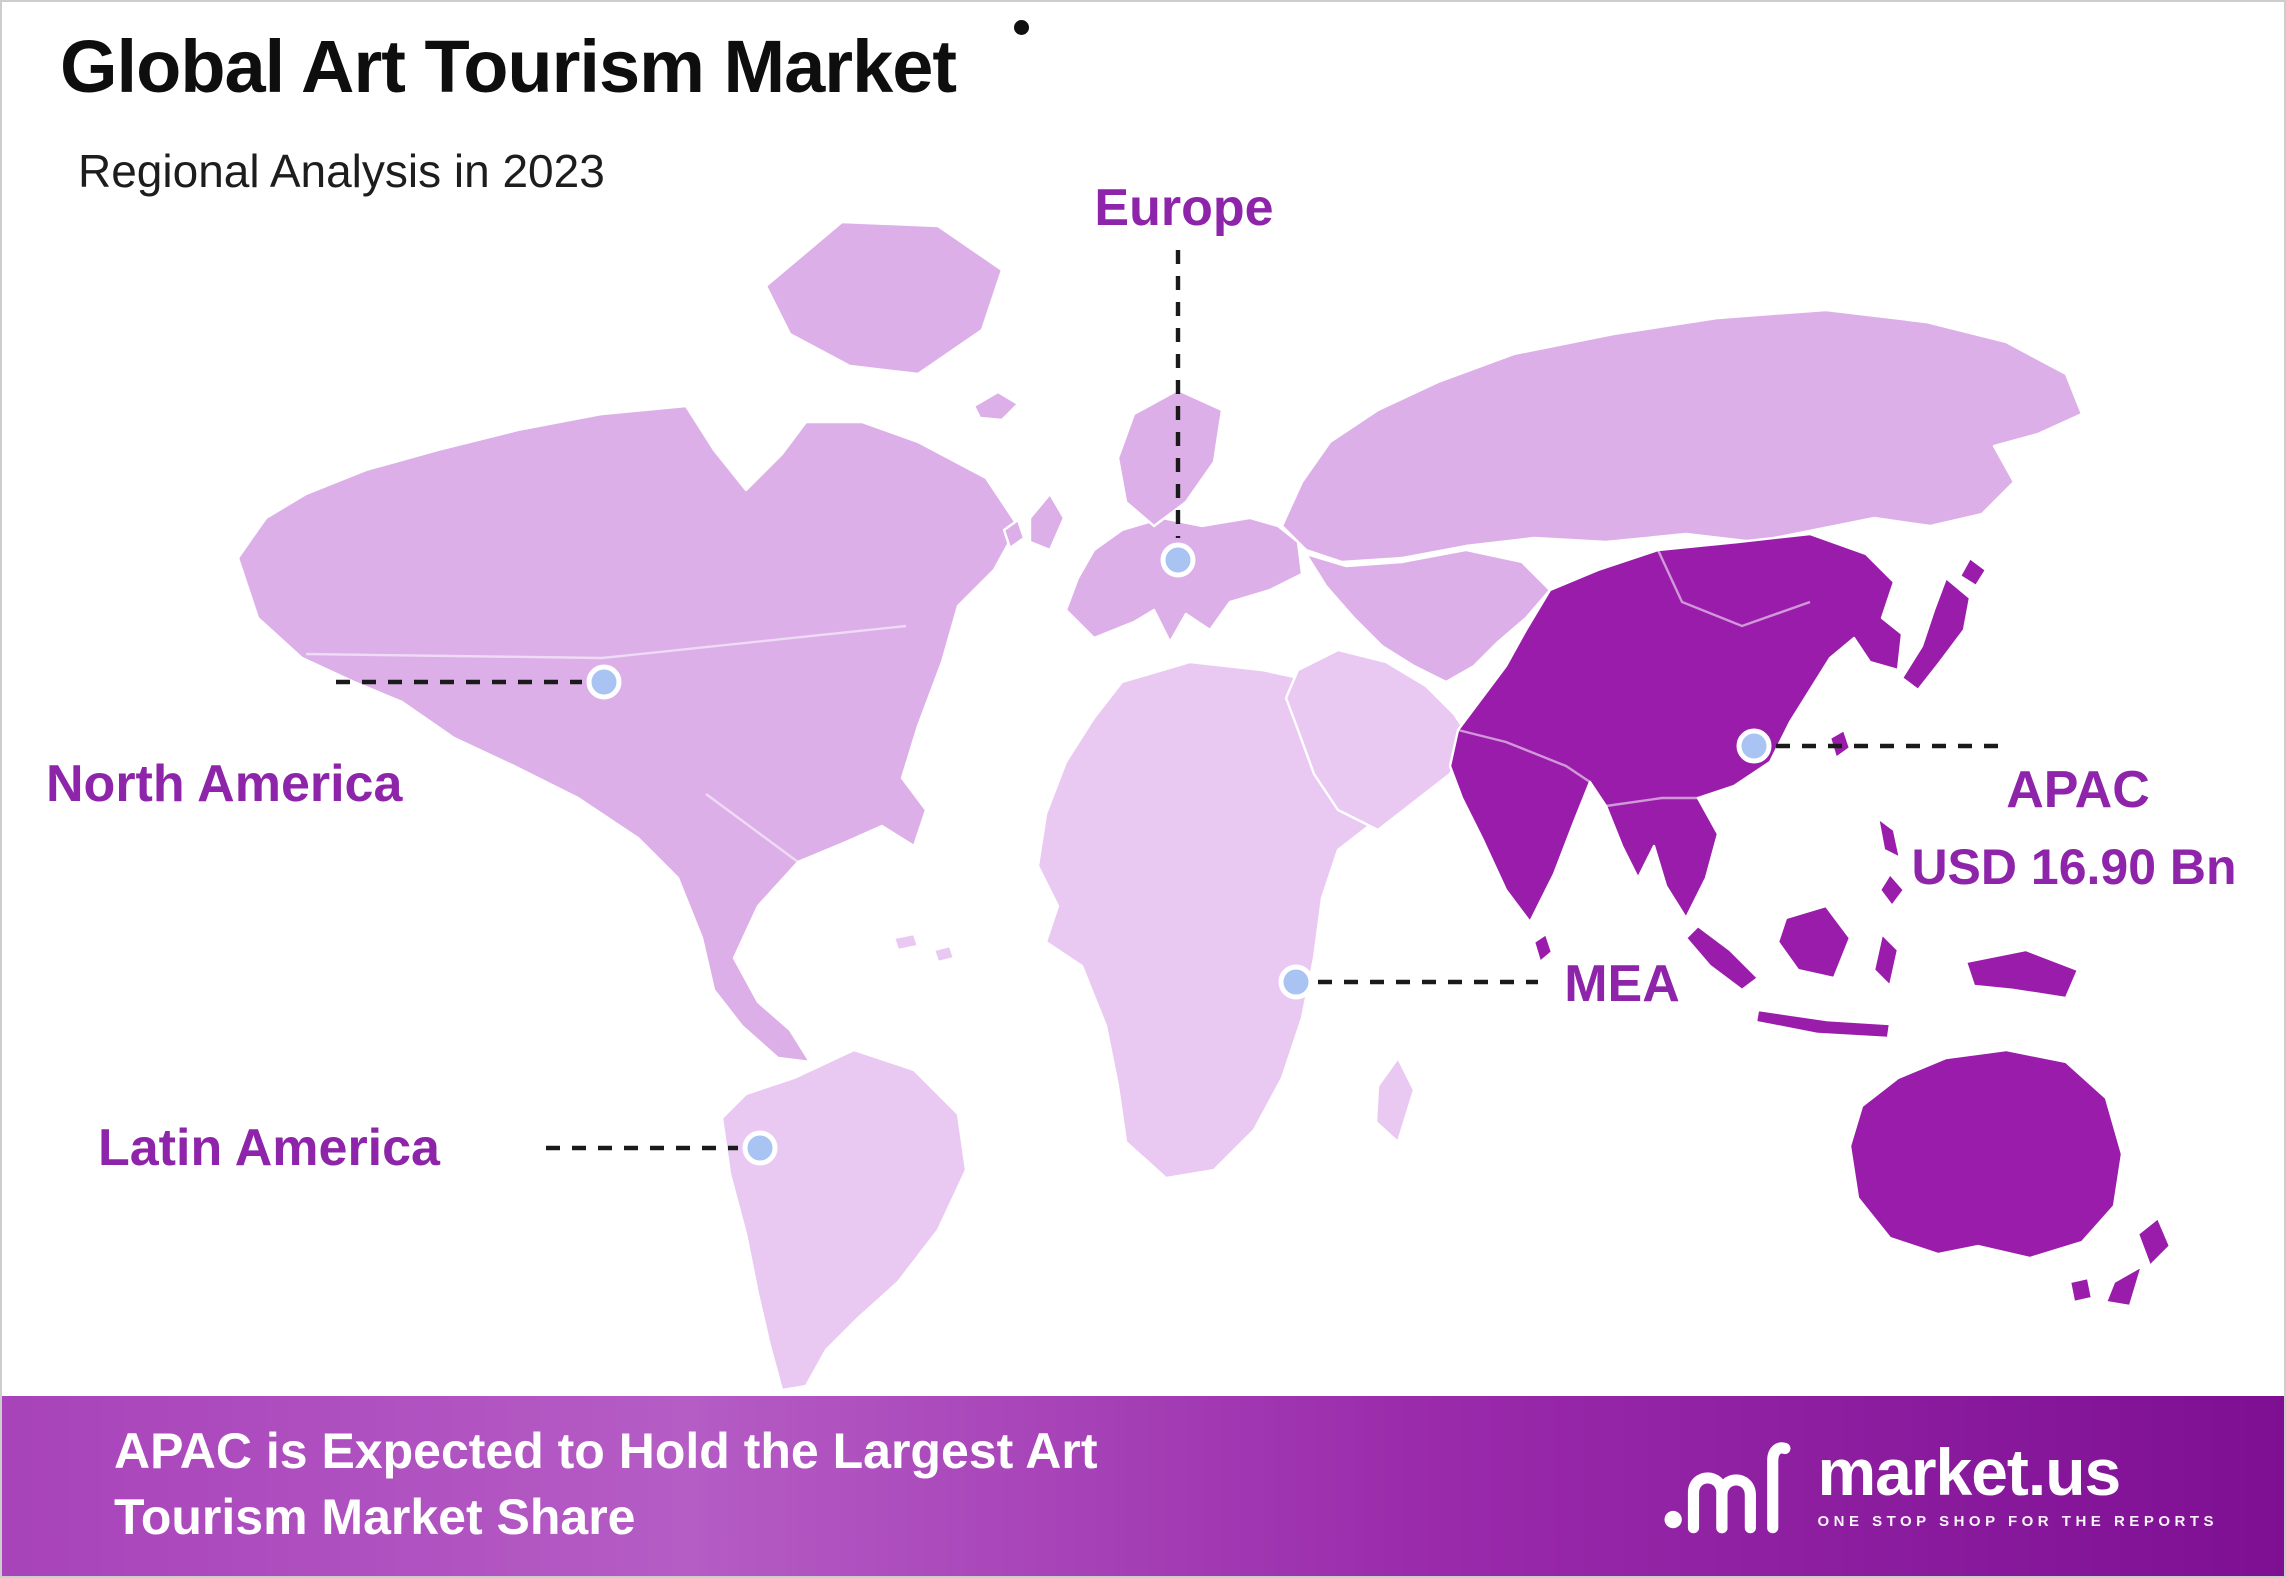 The height and width of the screenshot is (1578, 2286). Describe the element at coordinates (1170, 458) in the screenshot. I see `region-scandinavia` at that location.